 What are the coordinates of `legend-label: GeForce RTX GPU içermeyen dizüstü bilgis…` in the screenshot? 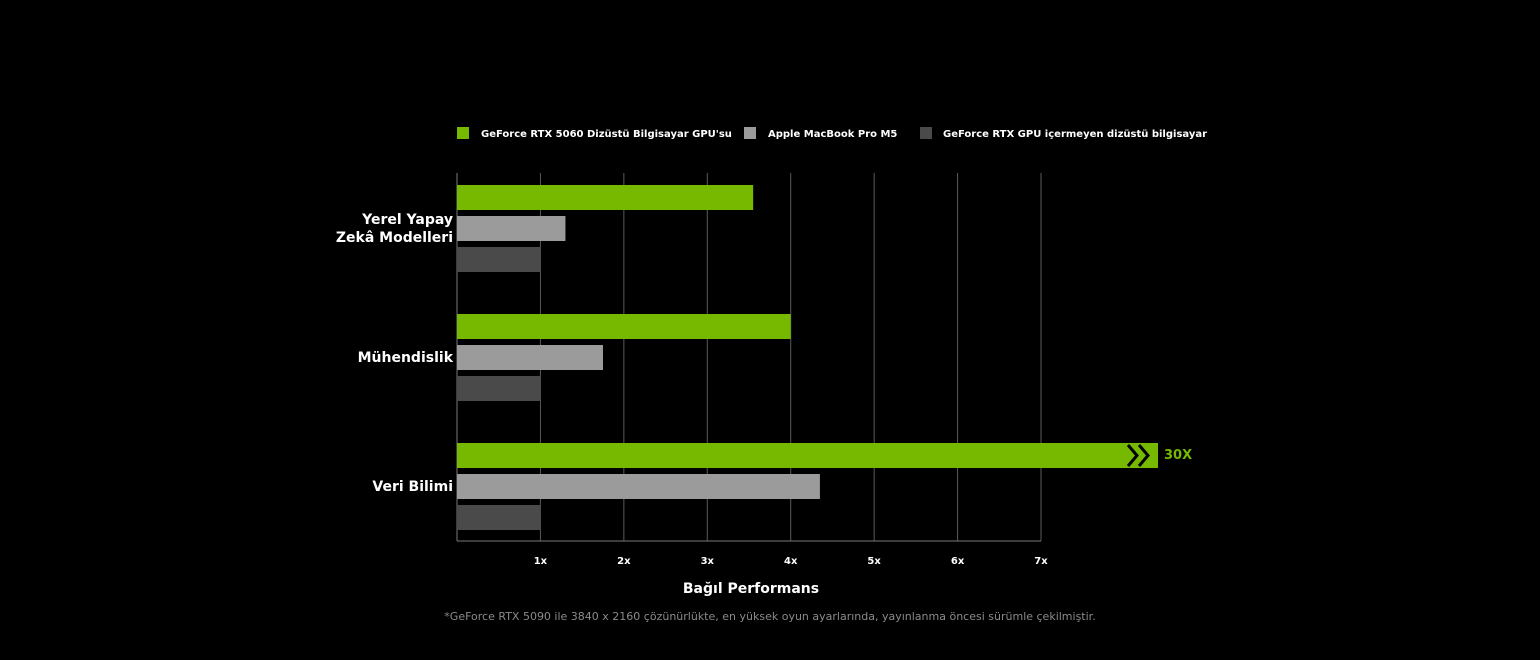 It's located at (1075, 134).